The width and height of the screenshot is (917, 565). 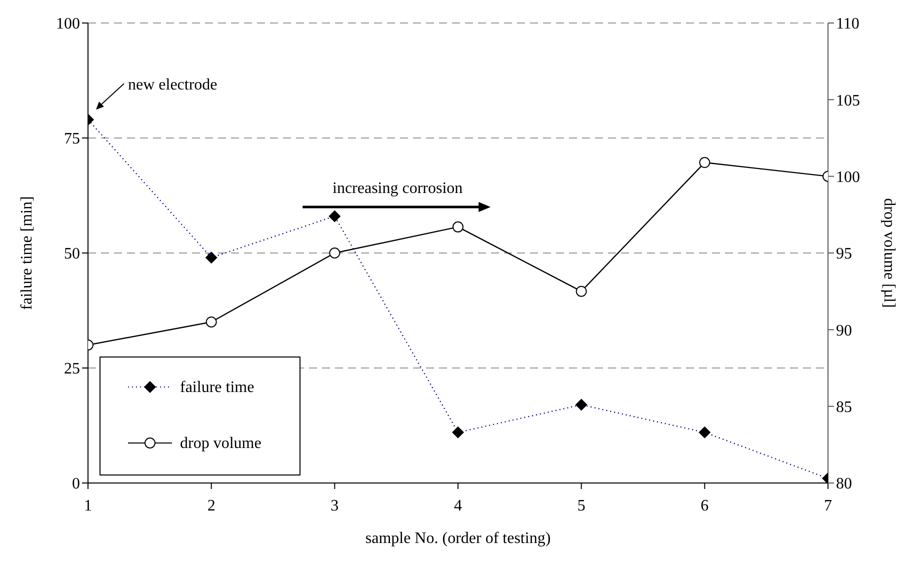 What do you see at coordinates (828, 505) in the screenshot?
I see `x-tick-label: 7` at bounding box center [828, 505].